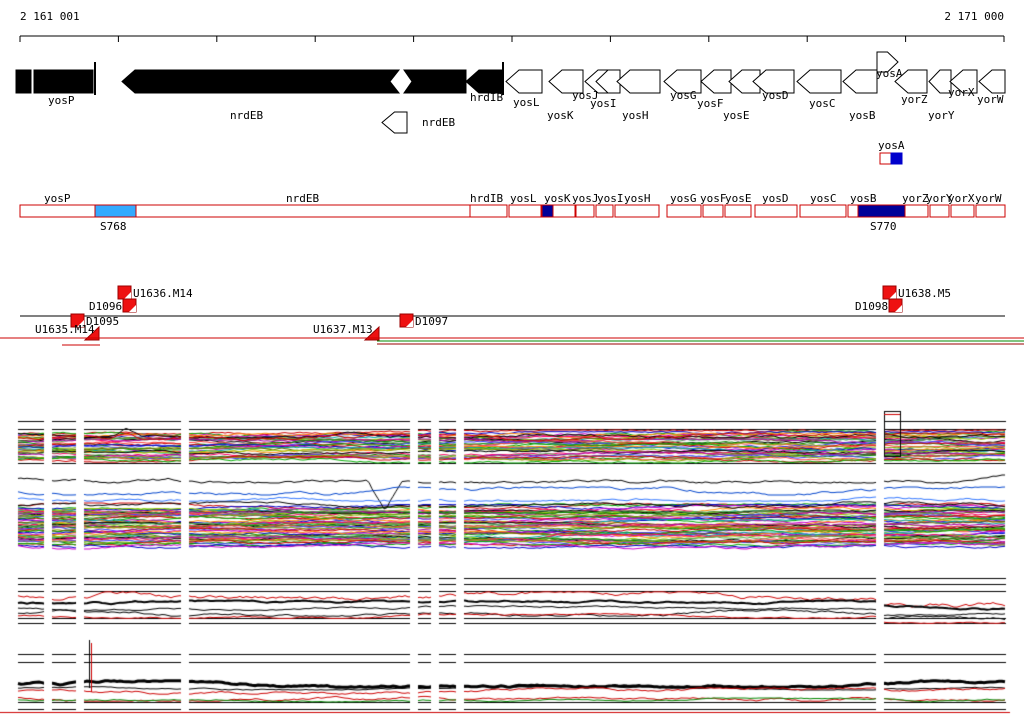 Image resolution: width=1024 pixels, height=714 pixels. What do you see at coordinates (585, 198) in the screenshot?
I see `gene-box-label-yosJ: yosJ` at bounding box center [585, 198].